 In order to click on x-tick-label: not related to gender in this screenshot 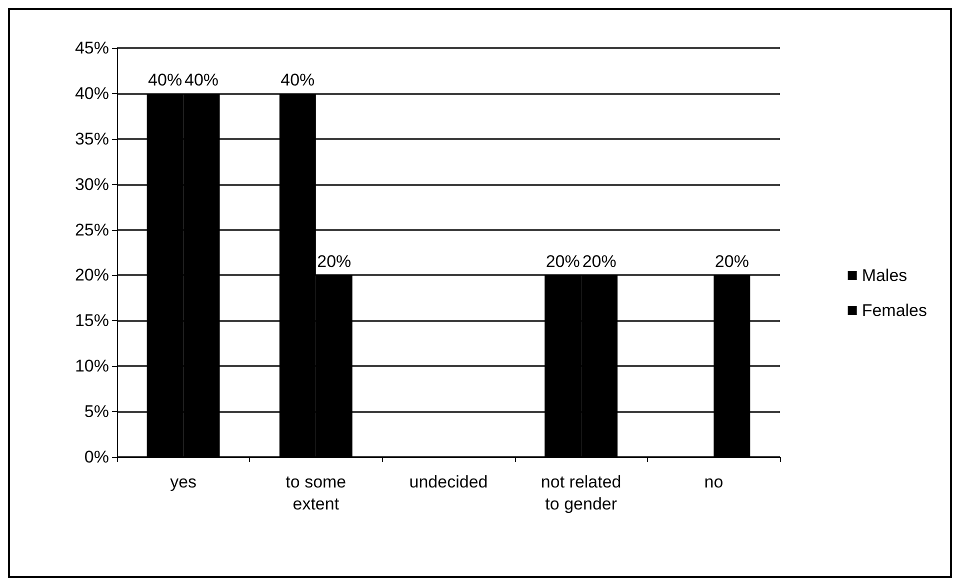, I will do `click(581, 493)`.